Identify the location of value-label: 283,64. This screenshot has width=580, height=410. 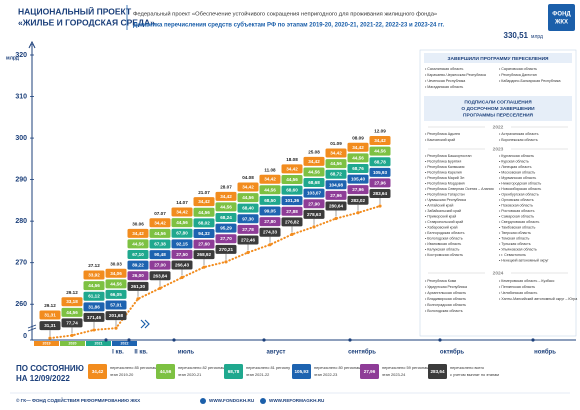
(380, 193).